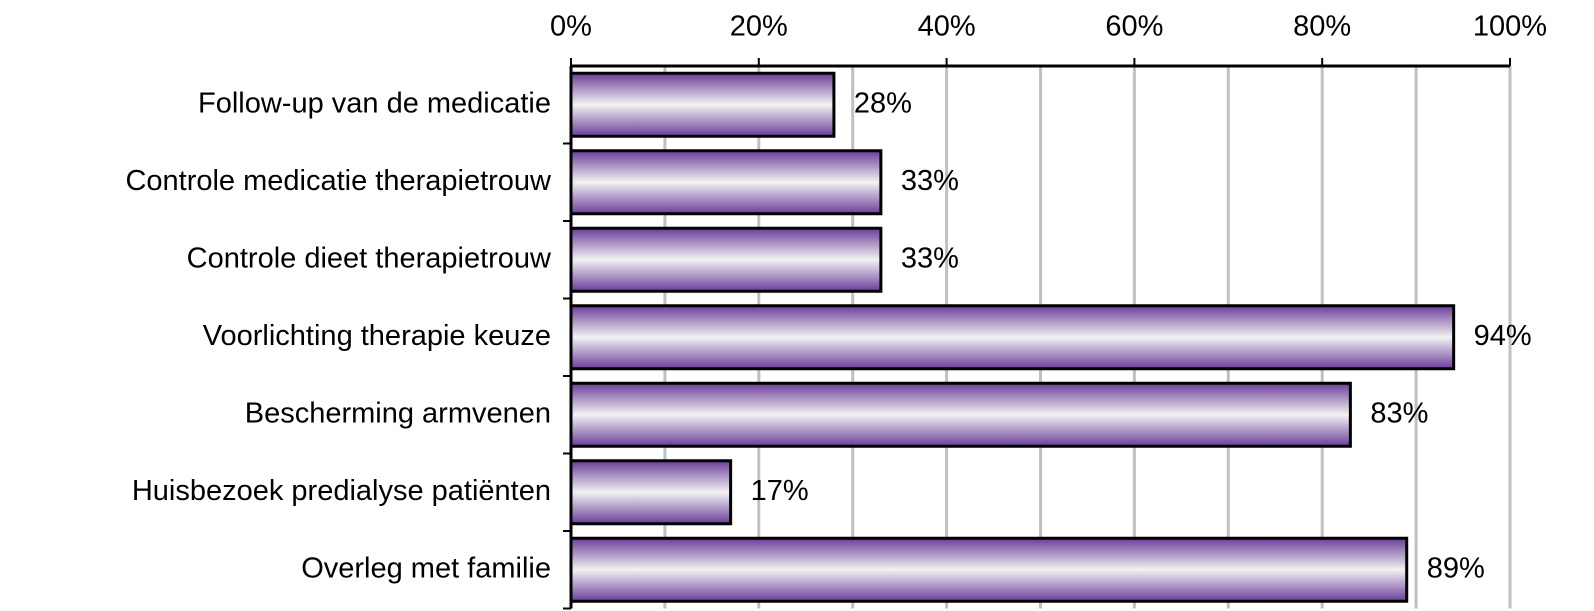 Image resolution: width=1594 pixels, height=611 pixels. I want to click on y-tick-label: Controle dieet therapietrouw, so click(369, 258).